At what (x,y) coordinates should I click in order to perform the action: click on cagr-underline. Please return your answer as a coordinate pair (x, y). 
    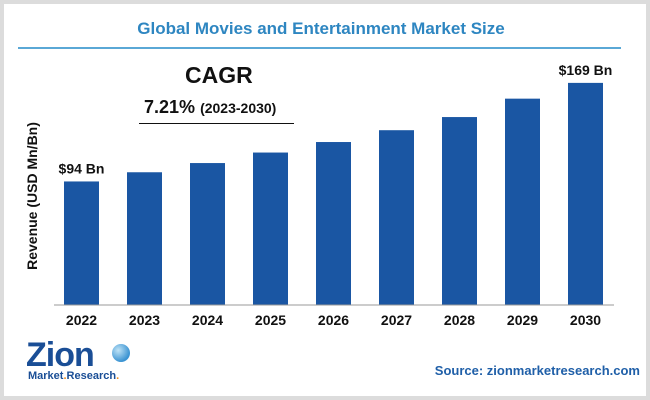
    Looking at the image, I should click on (216, 123).